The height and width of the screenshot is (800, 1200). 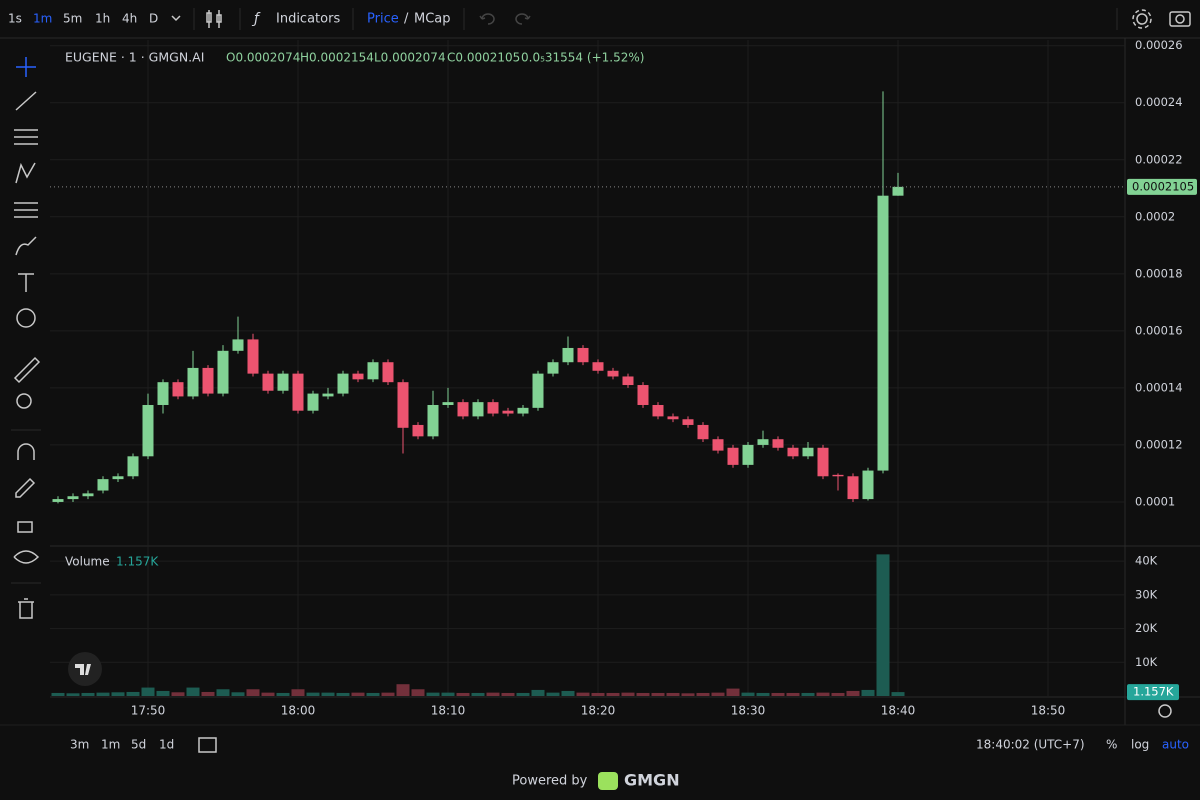 I want to click on range-button: 1d, so click(x=166, y=745).